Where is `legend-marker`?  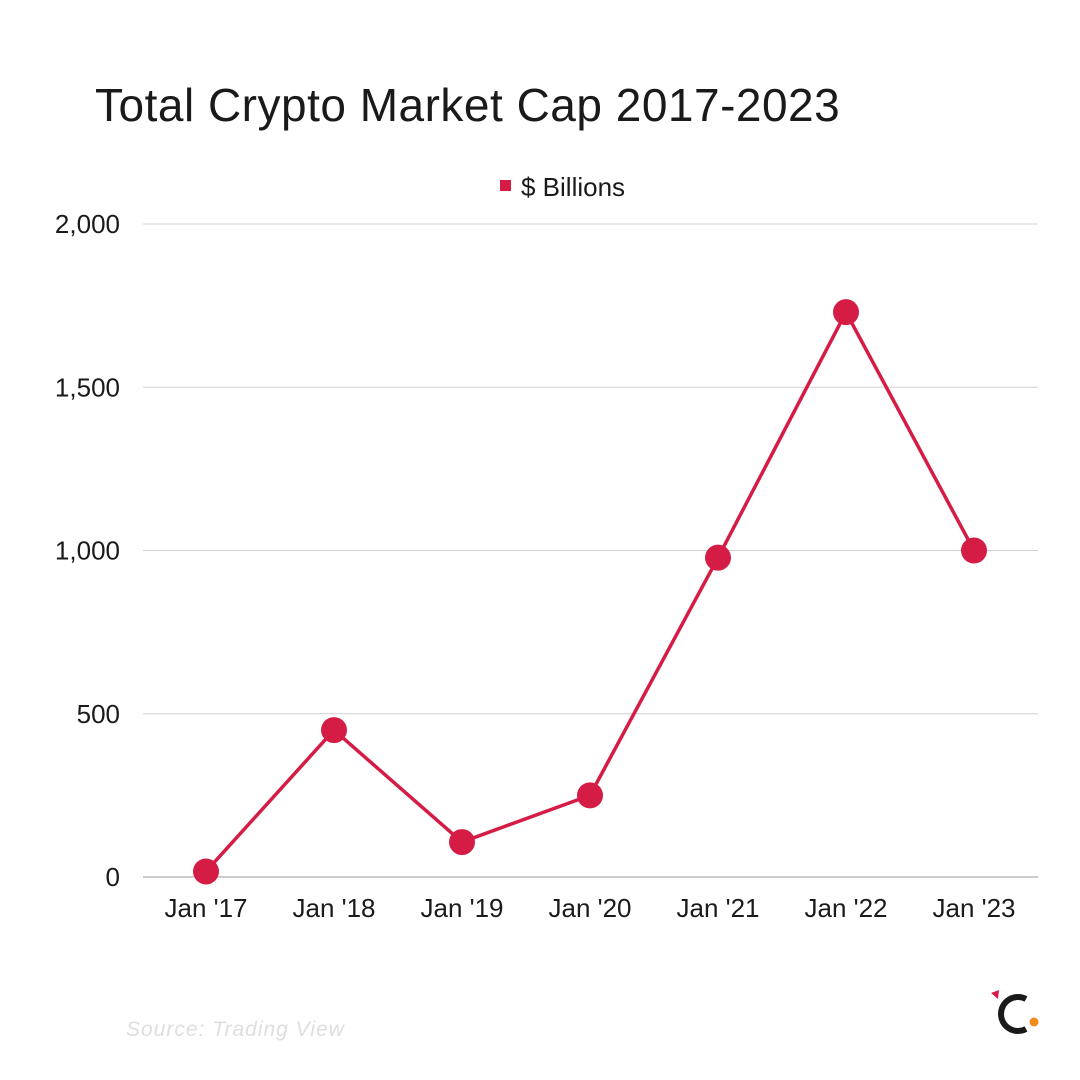 legend-marker is located at coordinates (505, 185).